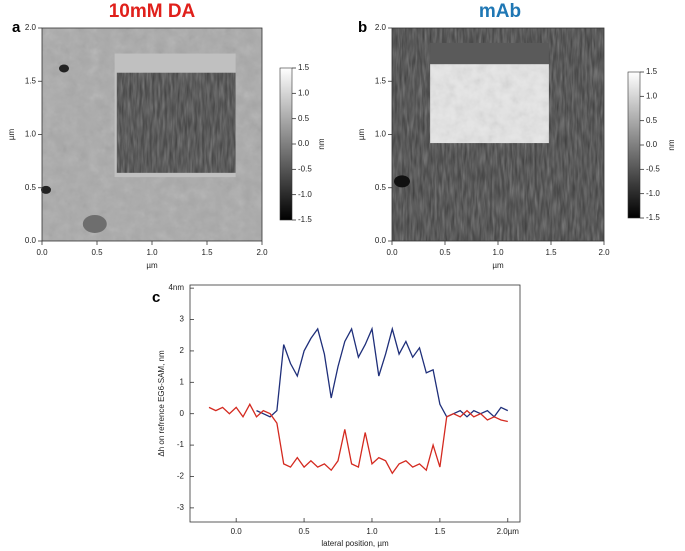 Image resolution: width=685 pixels, height=551 pixels. What do you see at coordinates (161, 403) in the screenshot?
I see `y-axis-label: Δh on refrence EG6-SAM, nm` at bounding box center [161, 403].